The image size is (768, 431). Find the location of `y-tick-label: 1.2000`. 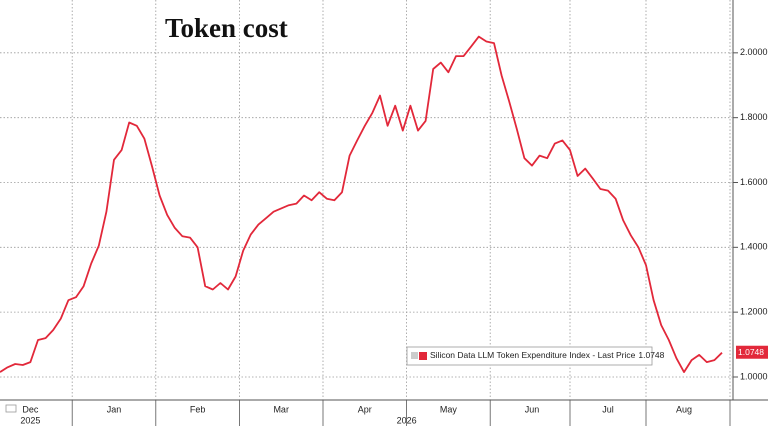

y-tick-label: 1.2000 is located at coordinates (754, 312).